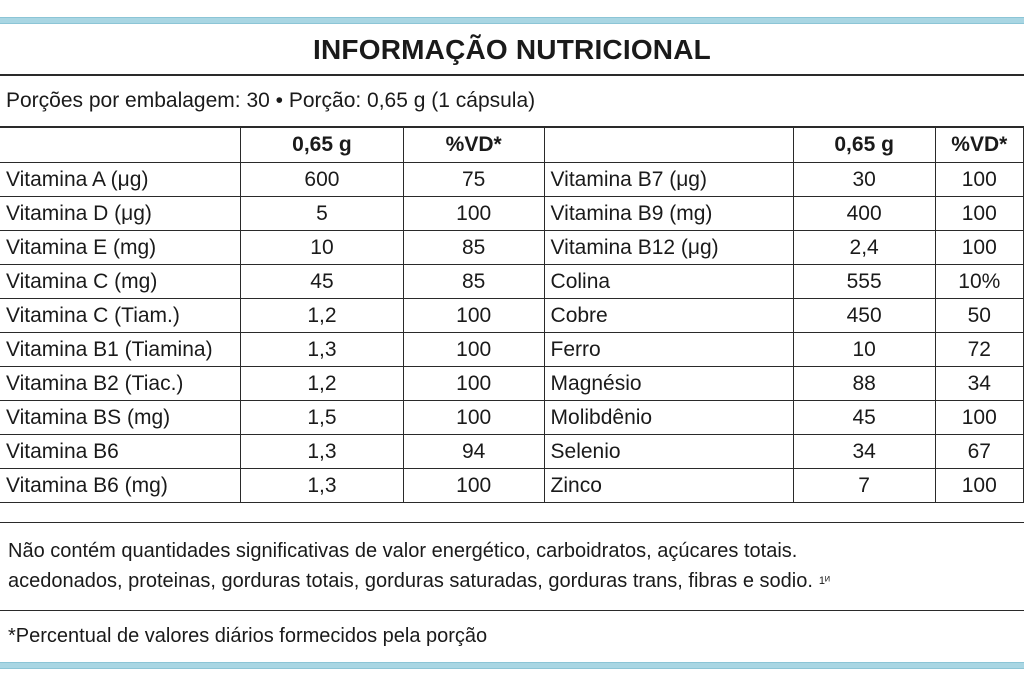 This screenshot has height=683, width=1024. I want to click on nutrient-name: Vitamina B12 (μg), so click(668, 247).